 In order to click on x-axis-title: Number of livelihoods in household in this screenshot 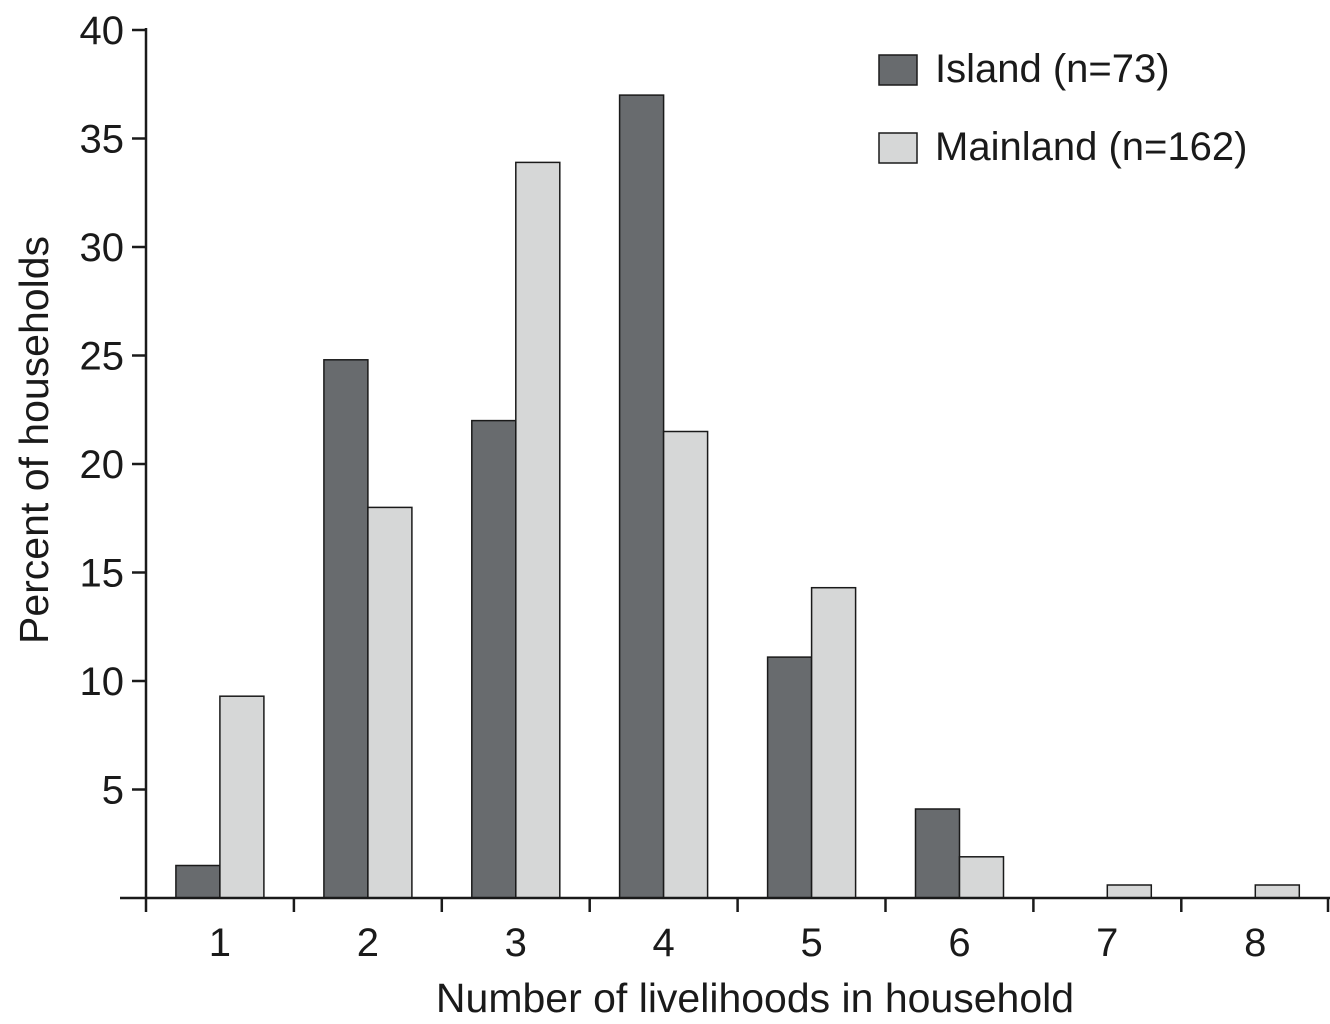, I will do `click(755, 997)`.